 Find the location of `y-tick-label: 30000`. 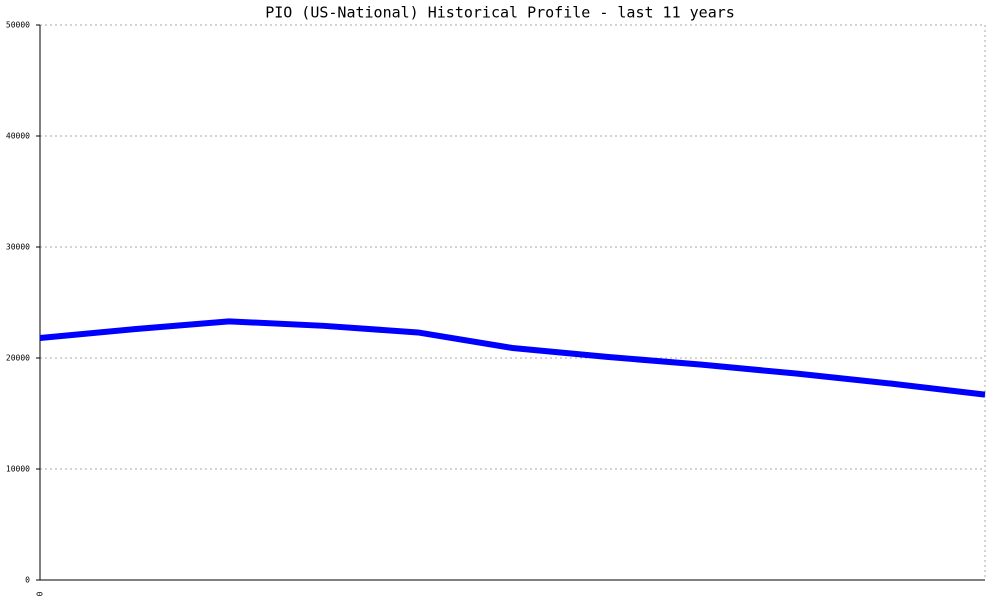

y-tick-label: 30000 is located at coordinates (18, 247).